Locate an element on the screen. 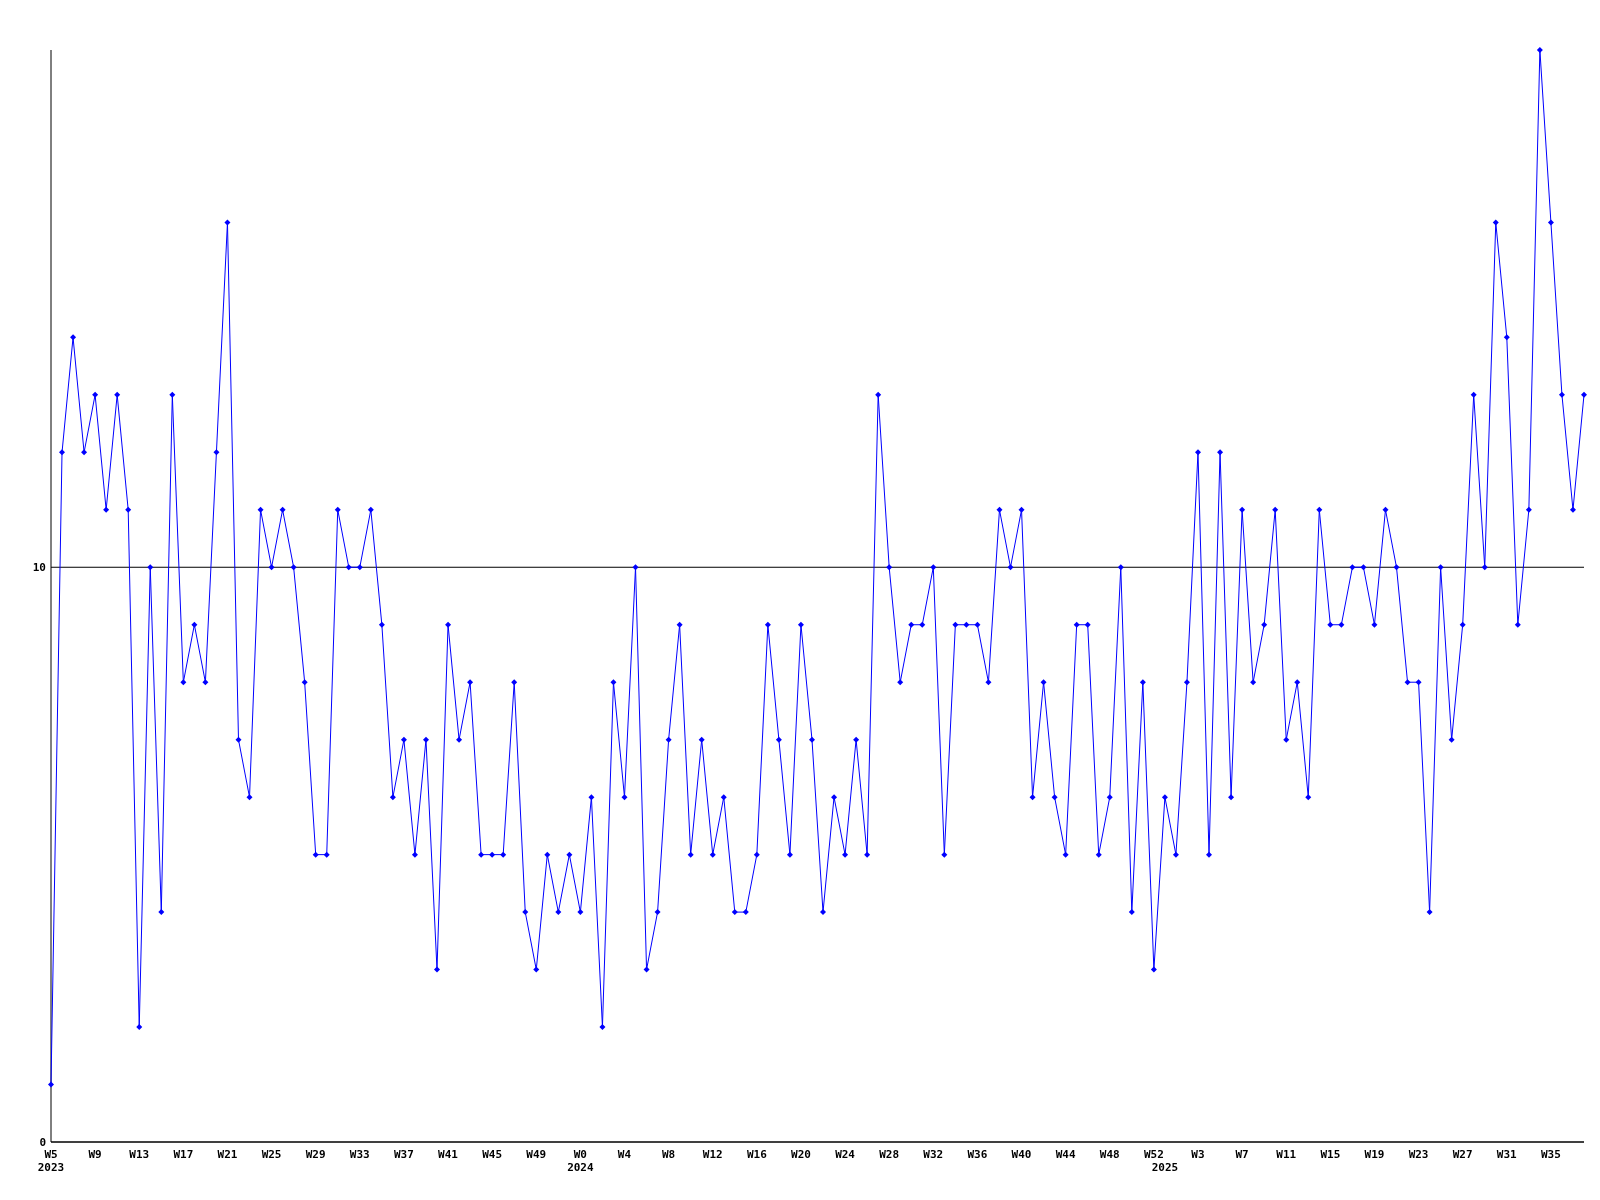  x-tick-label: W16 is located at coordinates (757, 1154).